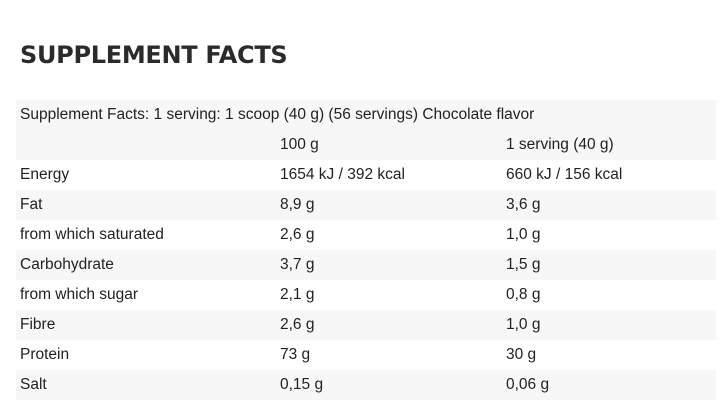 This screenshot has width=722, height=419. What do you see at coordinates (389, 205) in the screenshot?
I see `per-100g-value: 8,9 g` at bounding box center [389, 205].